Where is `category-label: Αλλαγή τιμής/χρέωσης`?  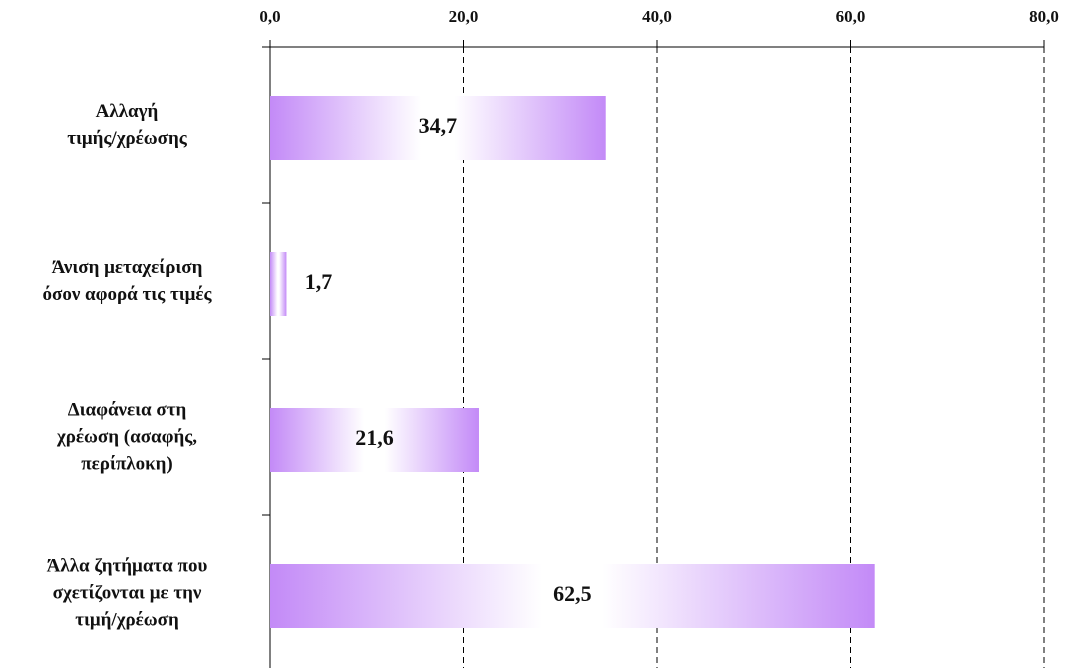
category-label: Αλλαγή τιμής/χρέωσης is located at coordinates (127, 125).